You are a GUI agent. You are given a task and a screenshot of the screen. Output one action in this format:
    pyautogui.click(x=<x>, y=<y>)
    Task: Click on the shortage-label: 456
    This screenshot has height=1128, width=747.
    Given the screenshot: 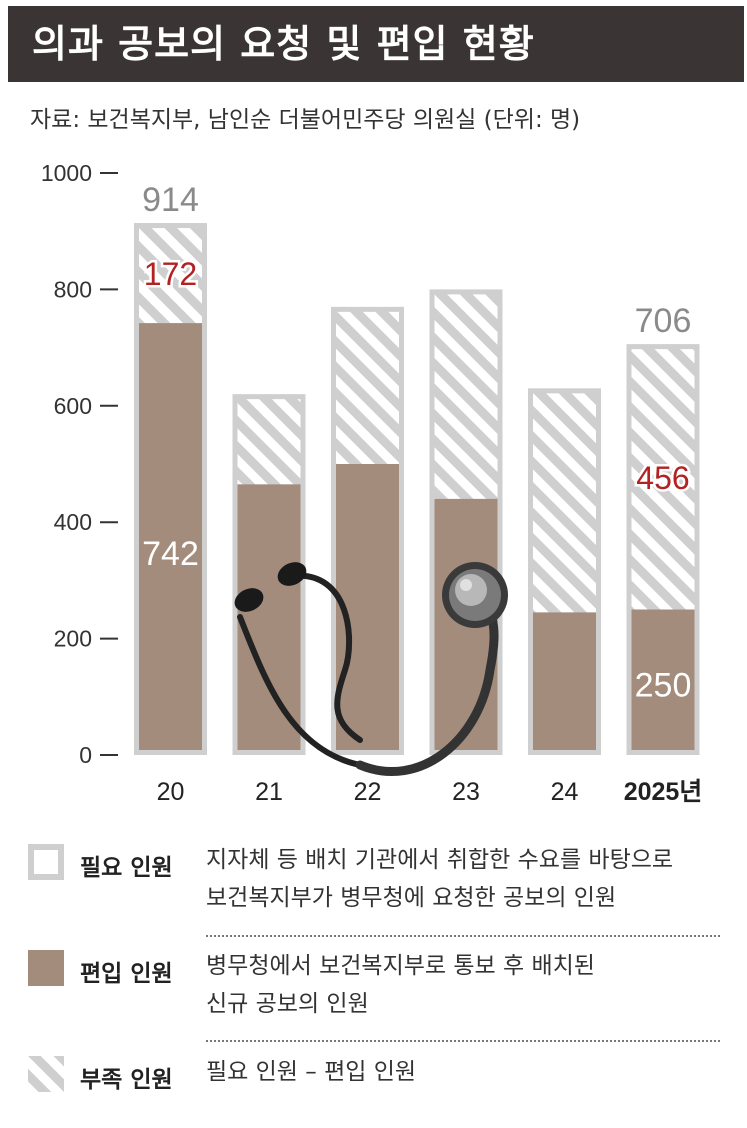 What is the action you would take?
    pyautogui.click(x=662, y=478)
    